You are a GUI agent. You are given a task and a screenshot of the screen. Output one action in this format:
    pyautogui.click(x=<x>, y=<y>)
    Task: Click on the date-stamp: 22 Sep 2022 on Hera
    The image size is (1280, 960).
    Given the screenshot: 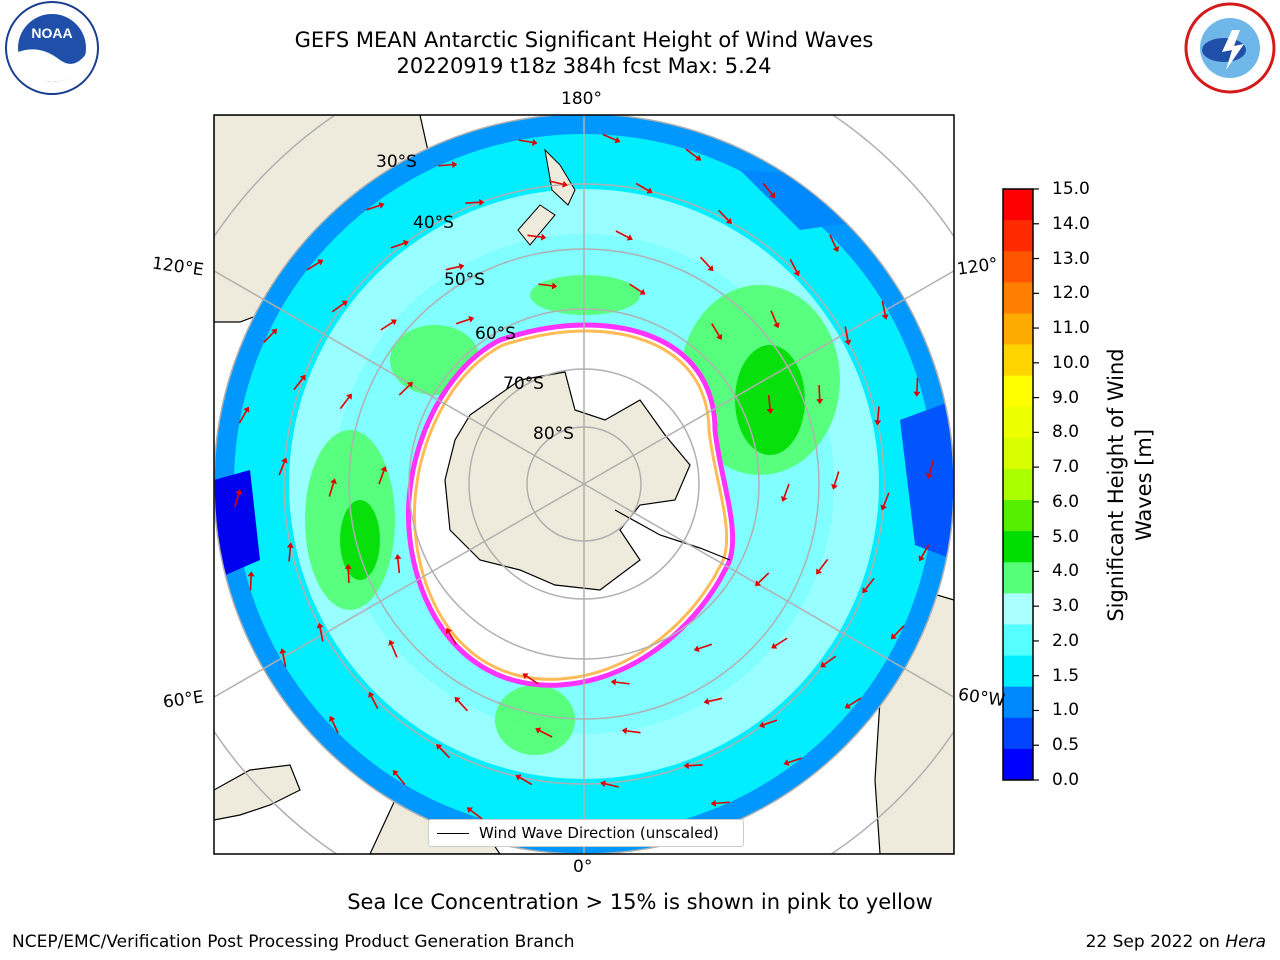 What is the action you would take?
    pyautogui.click(x=1176, y=942)
    